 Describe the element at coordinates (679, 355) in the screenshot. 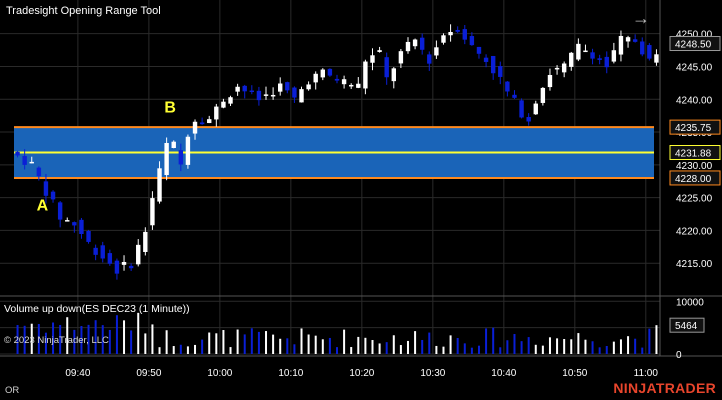

I see `vol-tick-label: 0` at that location.